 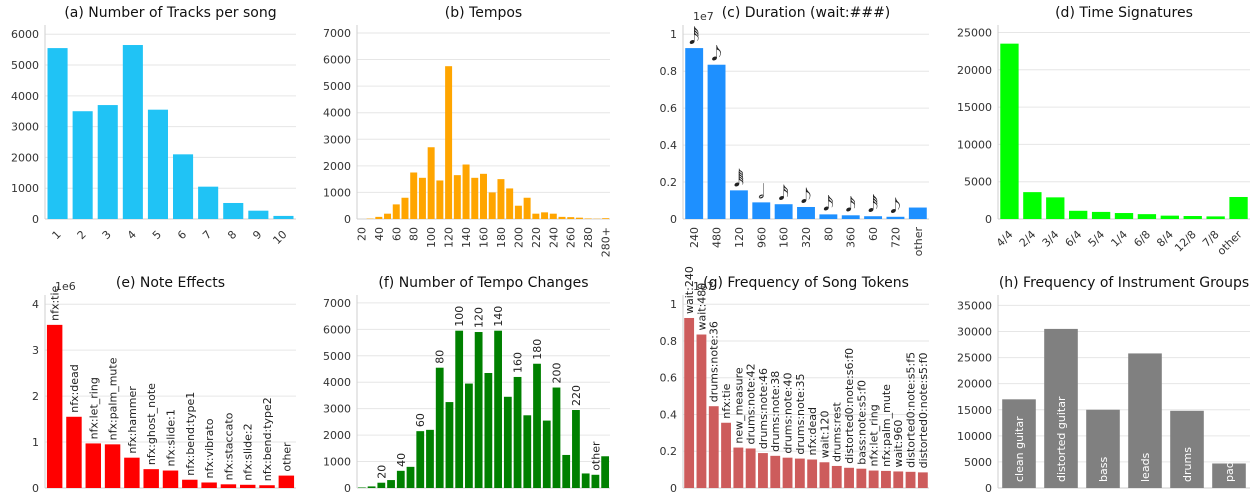 I want to click on x-tick-label: 9, so click(x=257, y=235).